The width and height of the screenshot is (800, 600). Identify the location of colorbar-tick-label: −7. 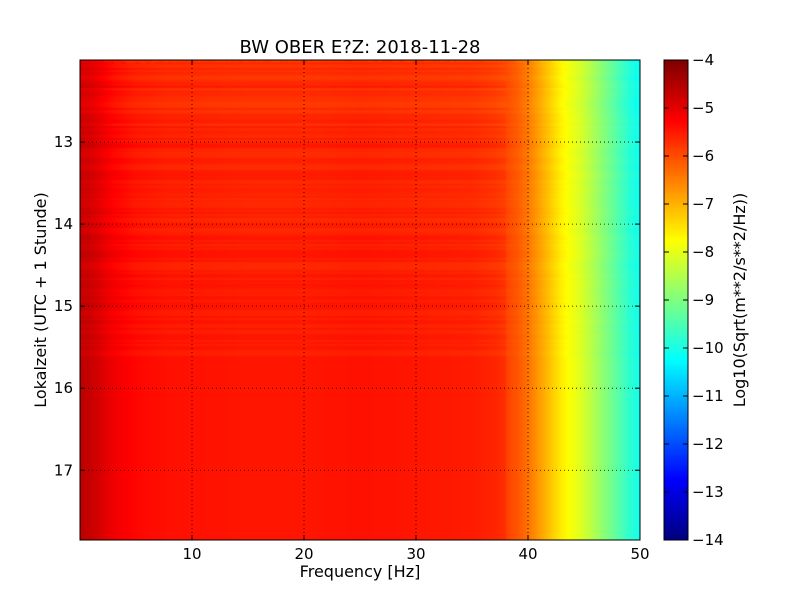
(703, 204).